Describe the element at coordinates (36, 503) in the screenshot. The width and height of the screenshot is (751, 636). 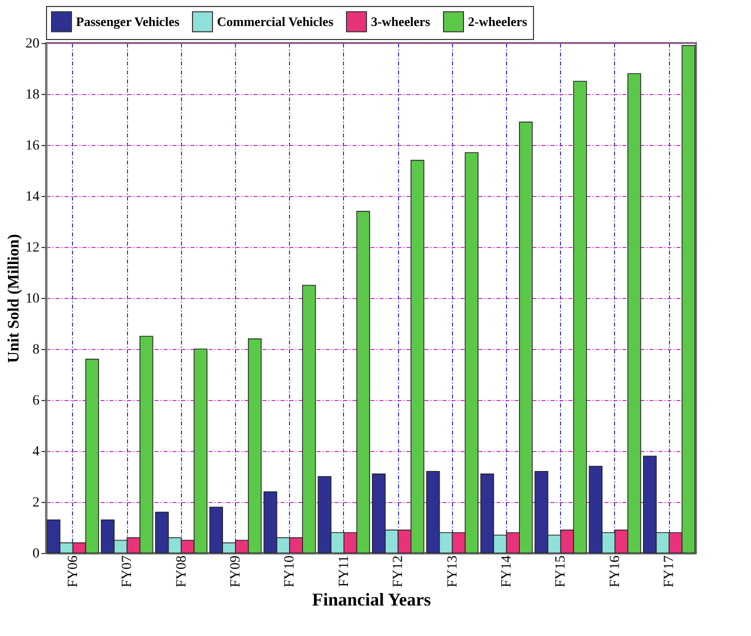
I see `y-tick-label: 2` at that location.